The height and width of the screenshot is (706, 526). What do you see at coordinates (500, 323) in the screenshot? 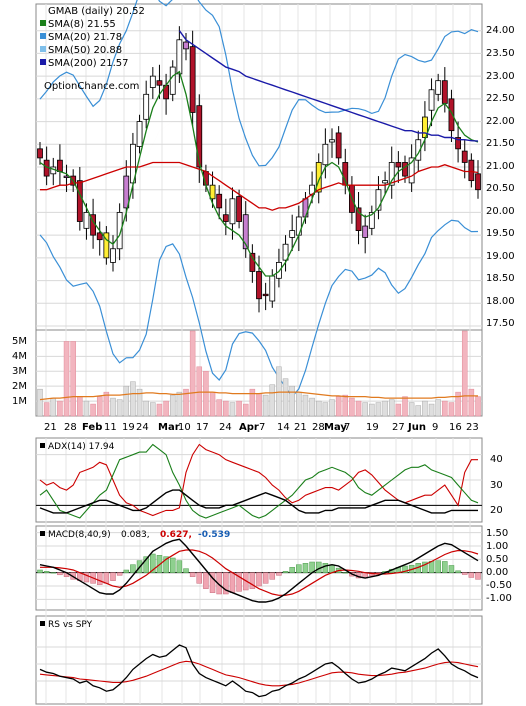
I see `price-tick: 17.50` at bounding box center [500, 323].